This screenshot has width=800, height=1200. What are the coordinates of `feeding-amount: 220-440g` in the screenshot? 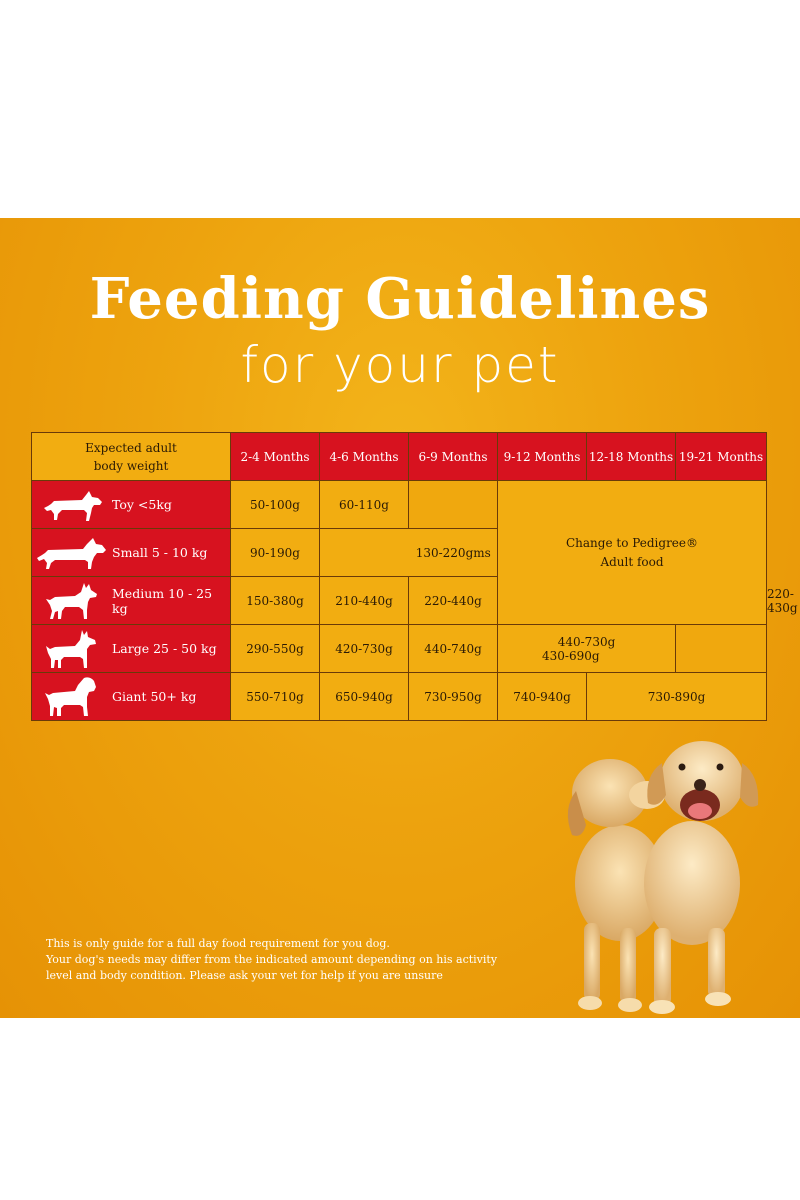 It's located at (453, 600).